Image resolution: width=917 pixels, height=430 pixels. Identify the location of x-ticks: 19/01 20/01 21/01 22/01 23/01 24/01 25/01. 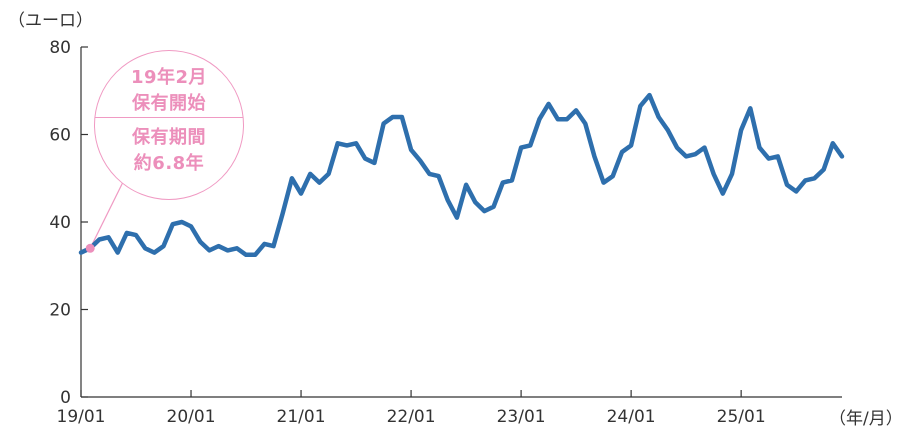
(411, 408).